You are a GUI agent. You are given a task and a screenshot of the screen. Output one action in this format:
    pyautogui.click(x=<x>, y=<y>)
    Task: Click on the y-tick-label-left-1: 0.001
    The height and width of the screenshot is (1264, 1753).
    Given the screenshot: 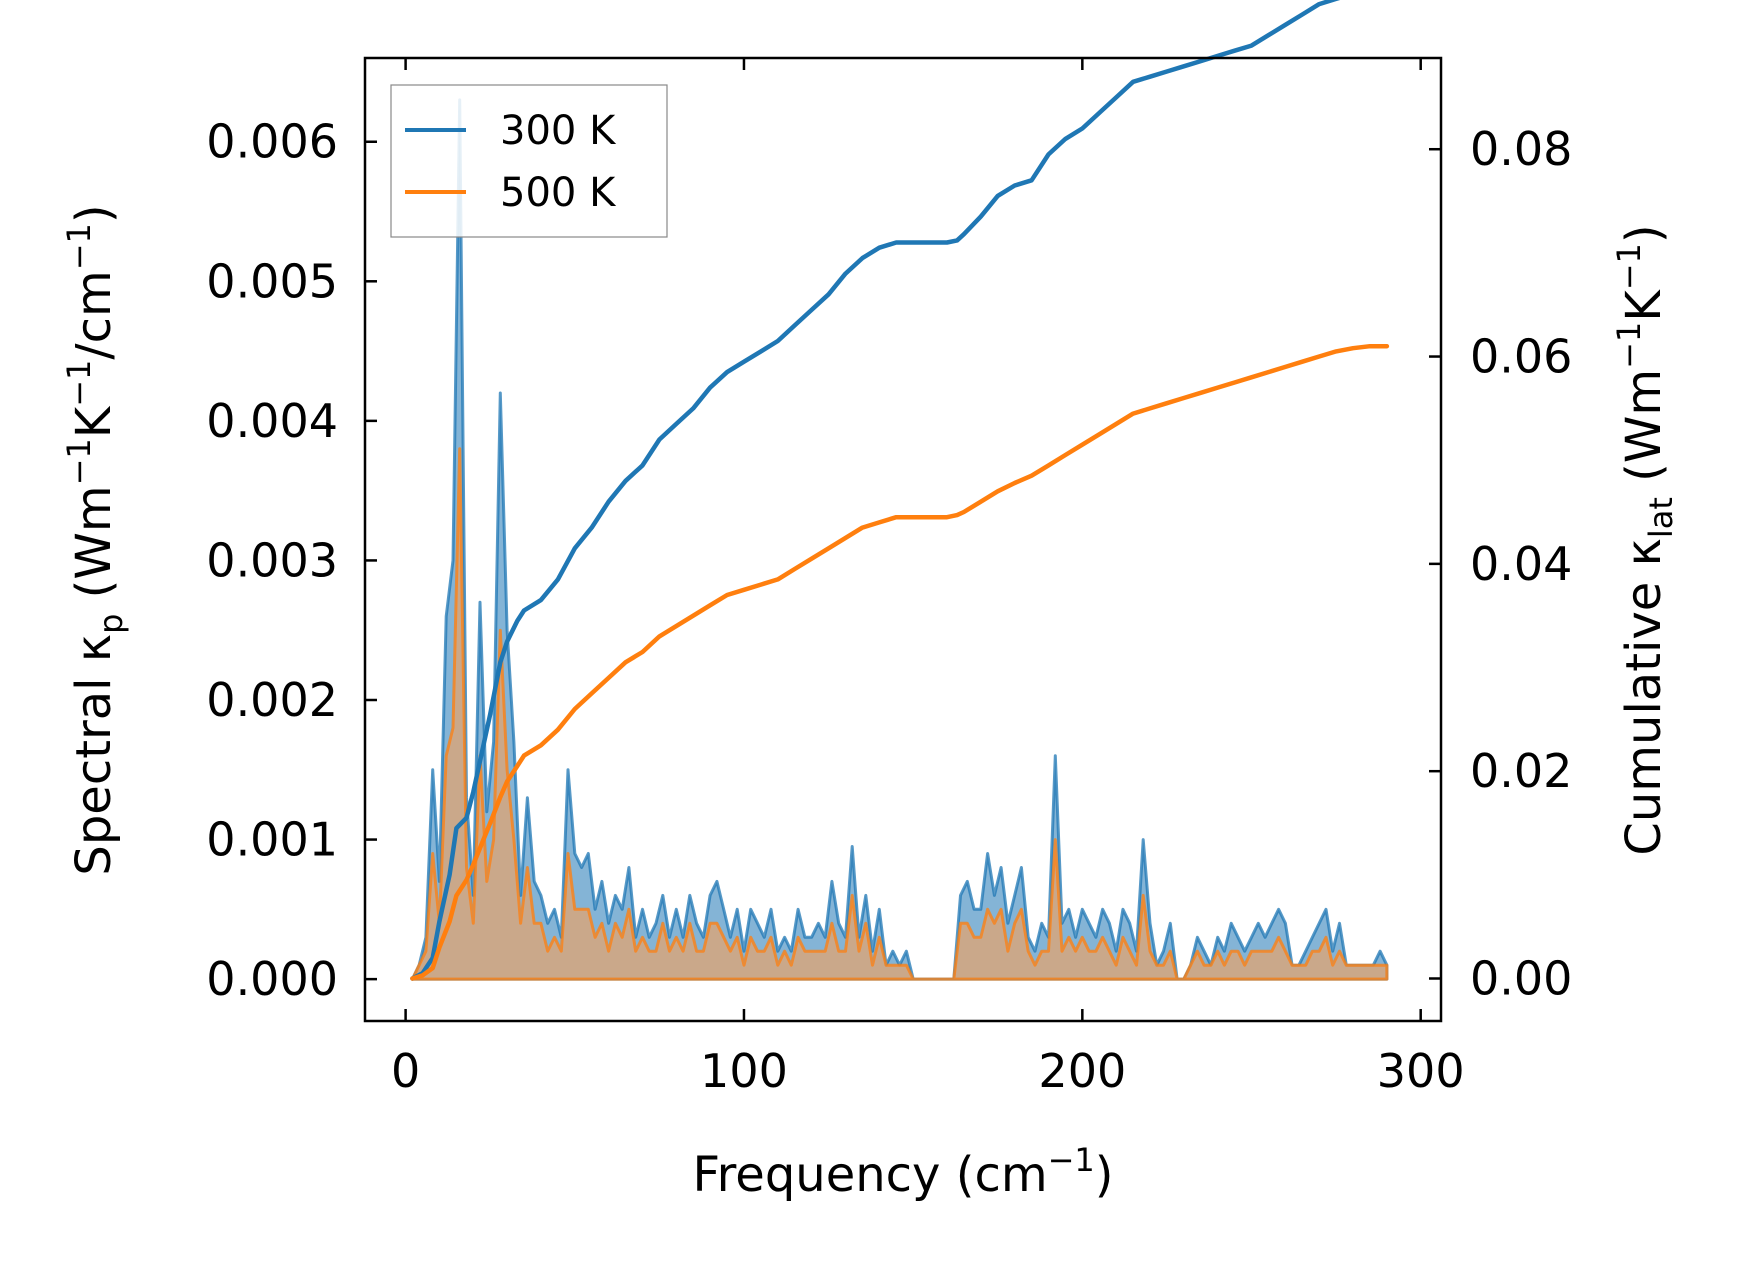 What is the action you would take?
    pyautogui.click(x=272, y=840)
    